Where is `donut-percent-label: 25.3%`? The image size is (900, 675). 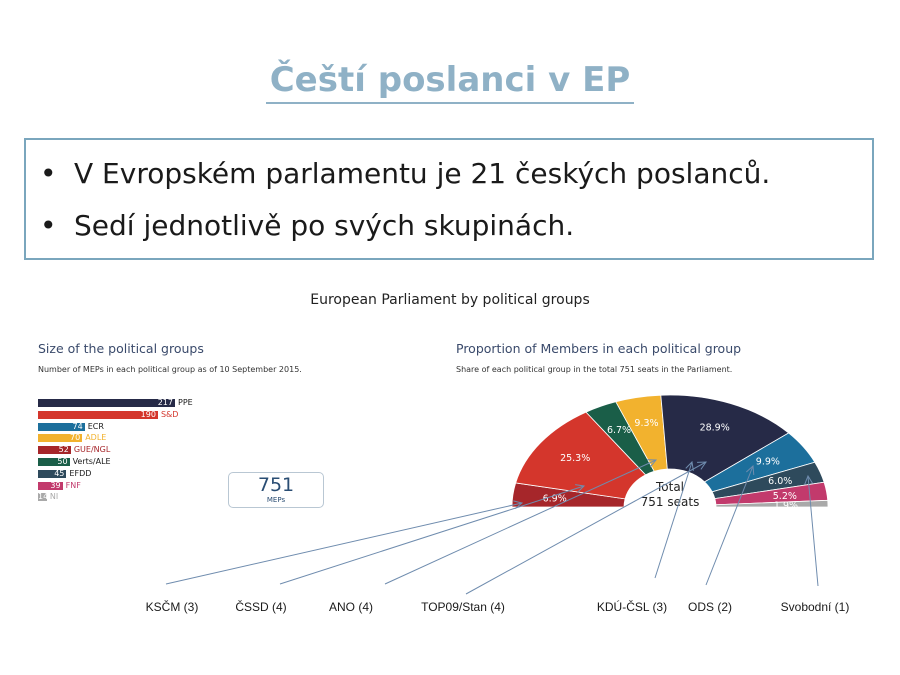 donut-percent-label: 25.3% is located at coordinates (575, 458).